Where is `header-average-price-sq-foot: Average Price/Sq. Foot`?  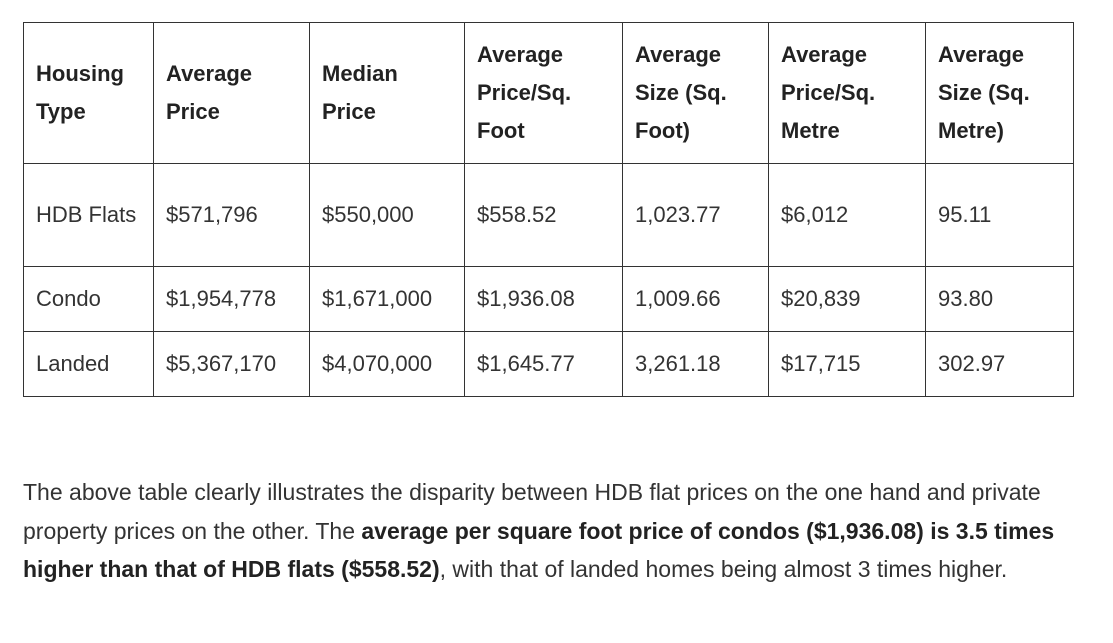 header-average-price-sq-foot: Average Price/Sq. Foot is located at coordinates (543, 93).